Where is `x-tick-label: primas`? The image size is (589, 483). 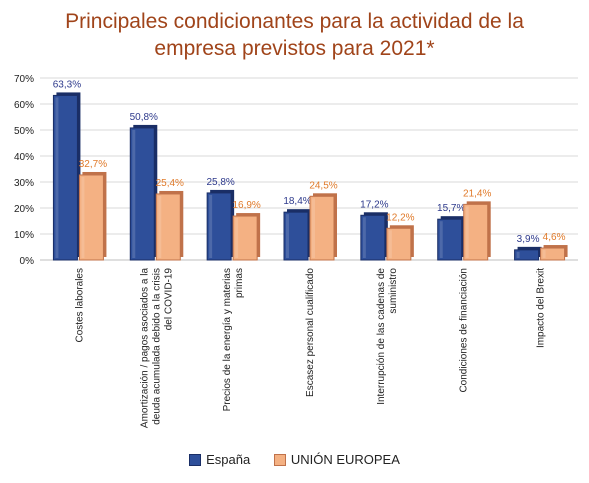 x-tick-label: primas is located at coordinates (239, 283).